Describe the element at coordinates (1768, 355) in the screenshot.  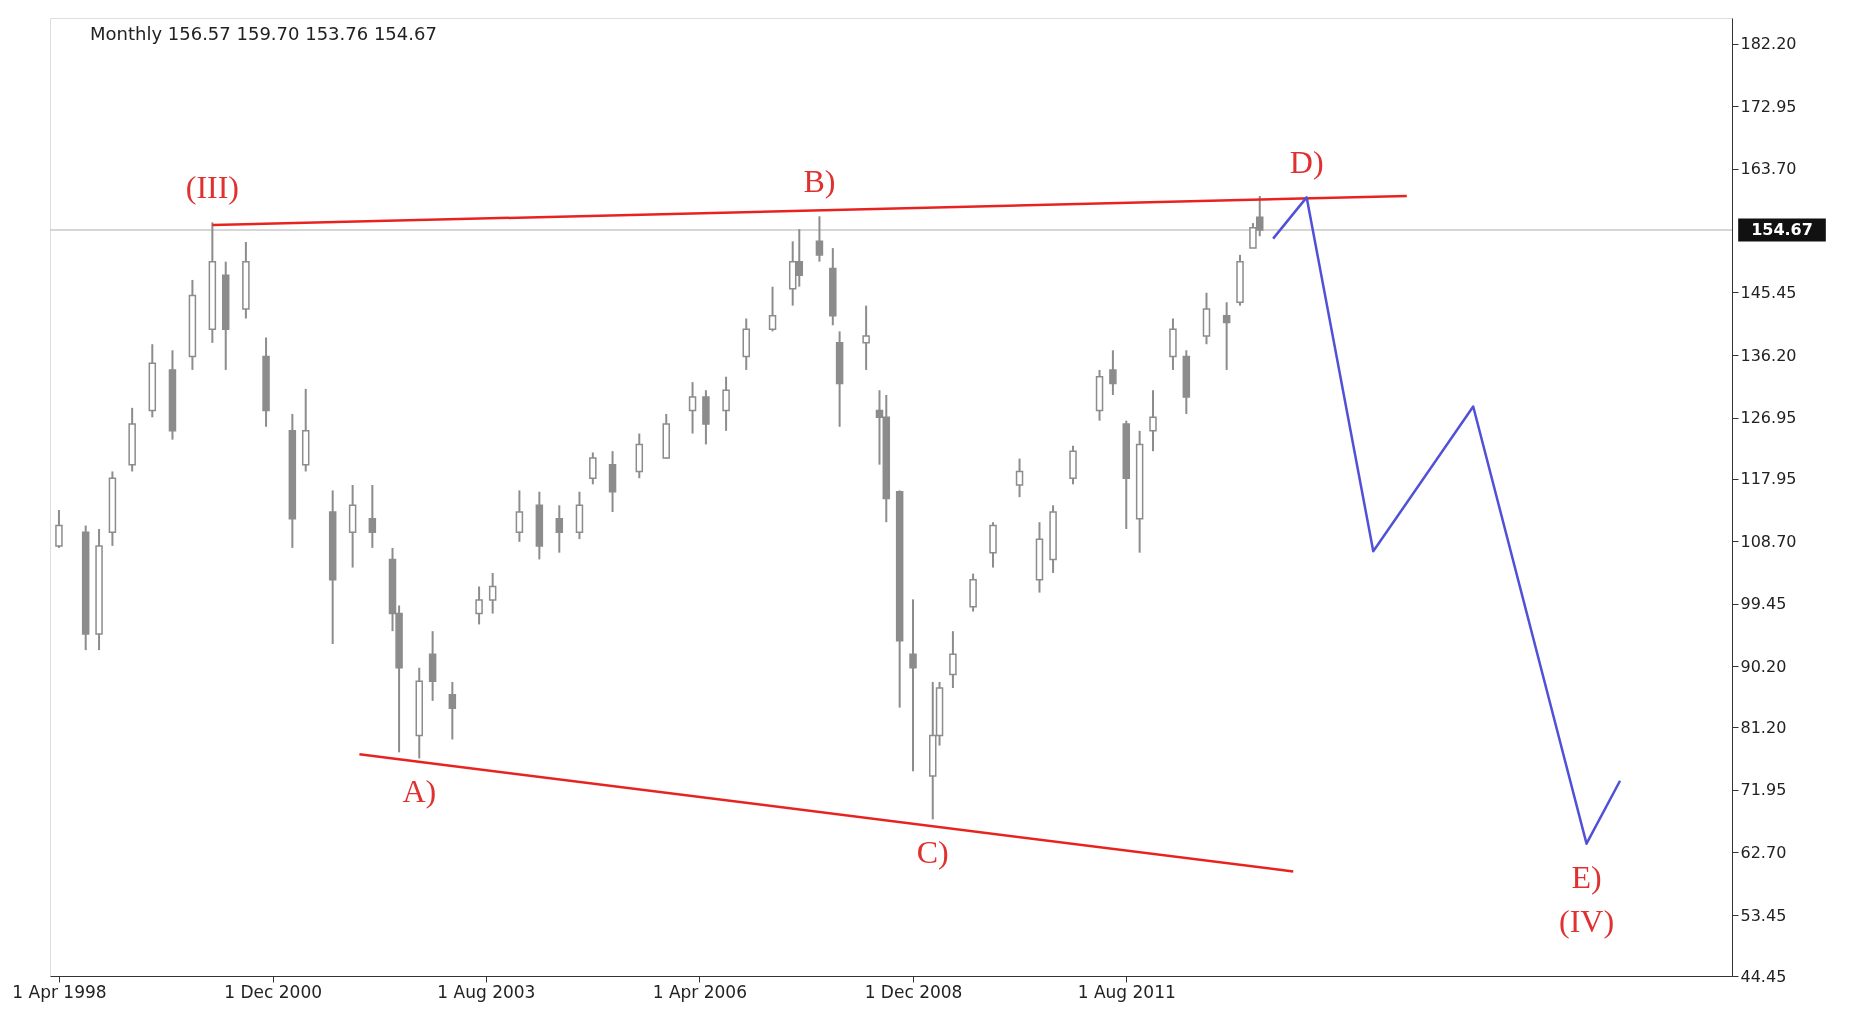
I see `y-tick-label: 136.20` at that location.